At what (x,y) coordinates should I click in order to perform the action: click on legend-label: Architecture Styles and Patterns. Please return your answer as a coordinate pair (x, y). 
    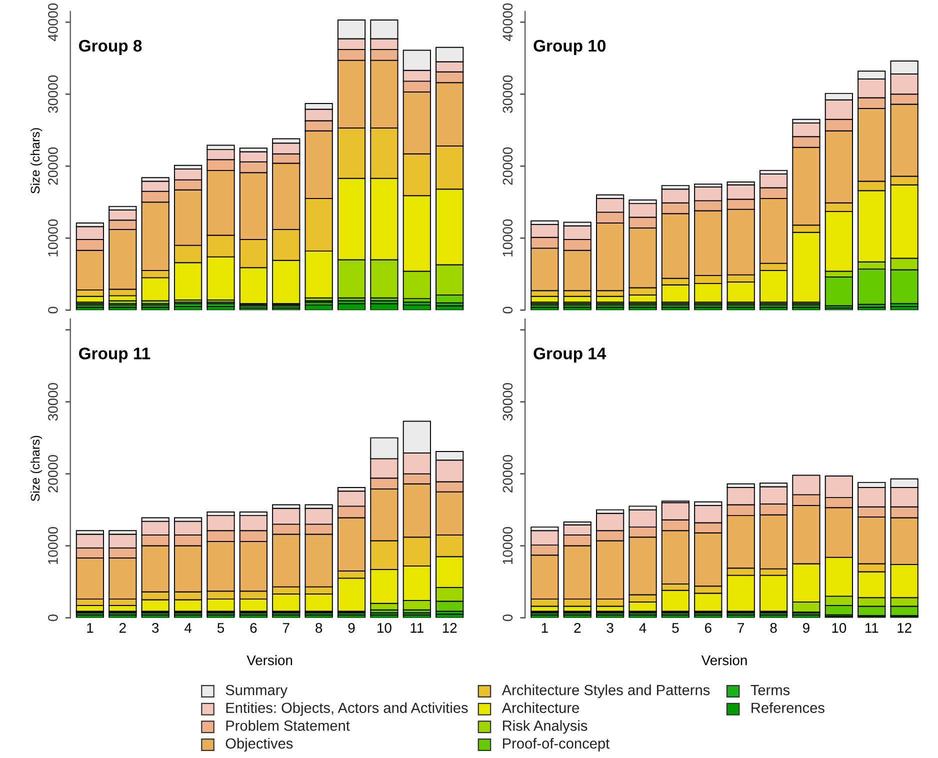
    Looking at the image, I should click on (606, 691).